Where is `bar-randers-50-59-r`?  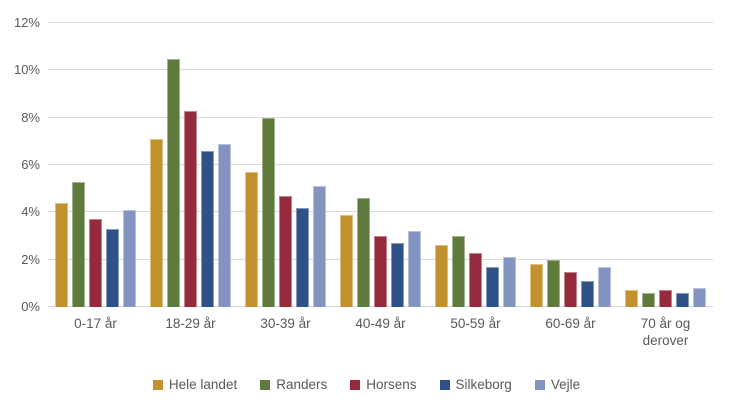 bar-randers-50-59-r is located at coordinates (458, 271).